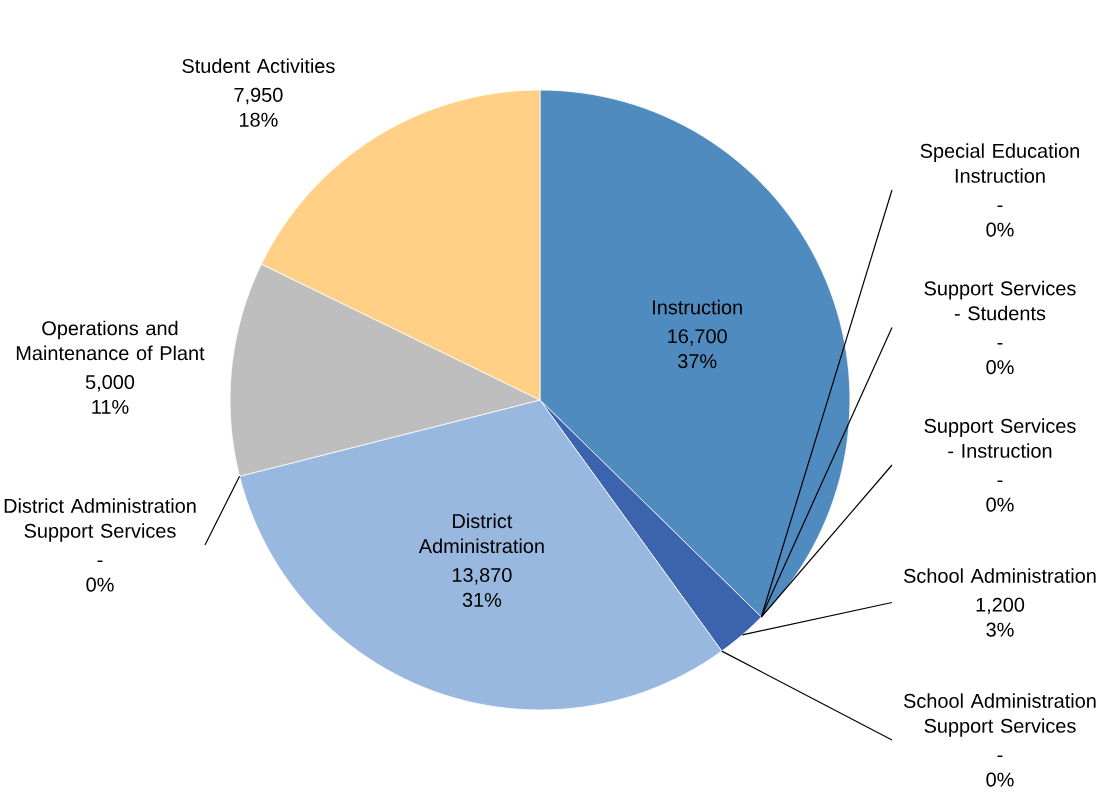 This screenshot has width=1115, height=807. I want to click on category-label: Support Services - Instruction, so click(1000, 438).